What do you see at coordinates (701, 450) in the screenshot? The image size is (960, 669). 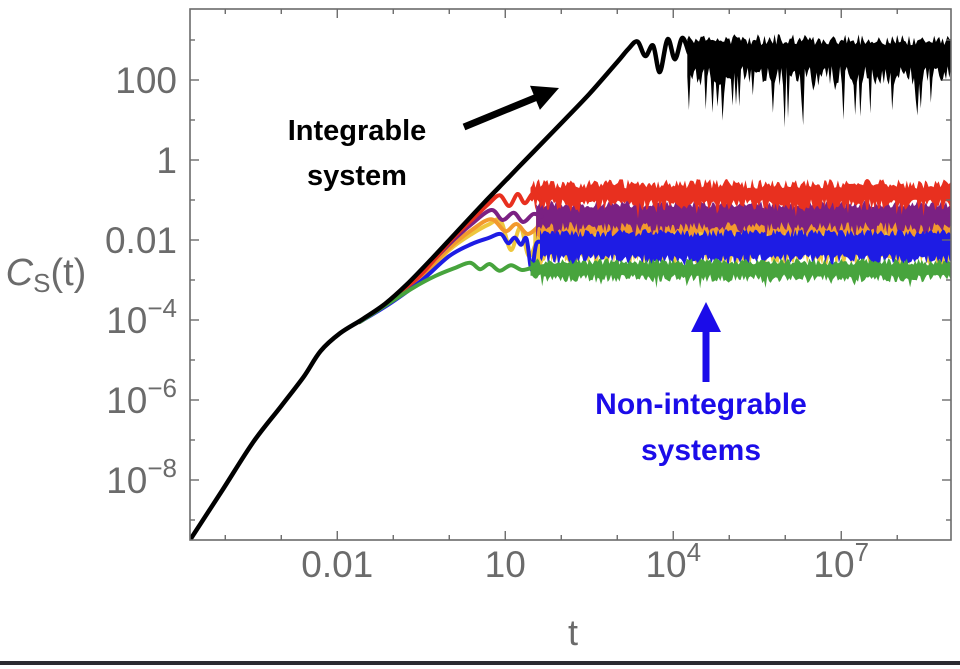 I see `non-integrable-label-line2: systems` at bounding box center [701, 450].